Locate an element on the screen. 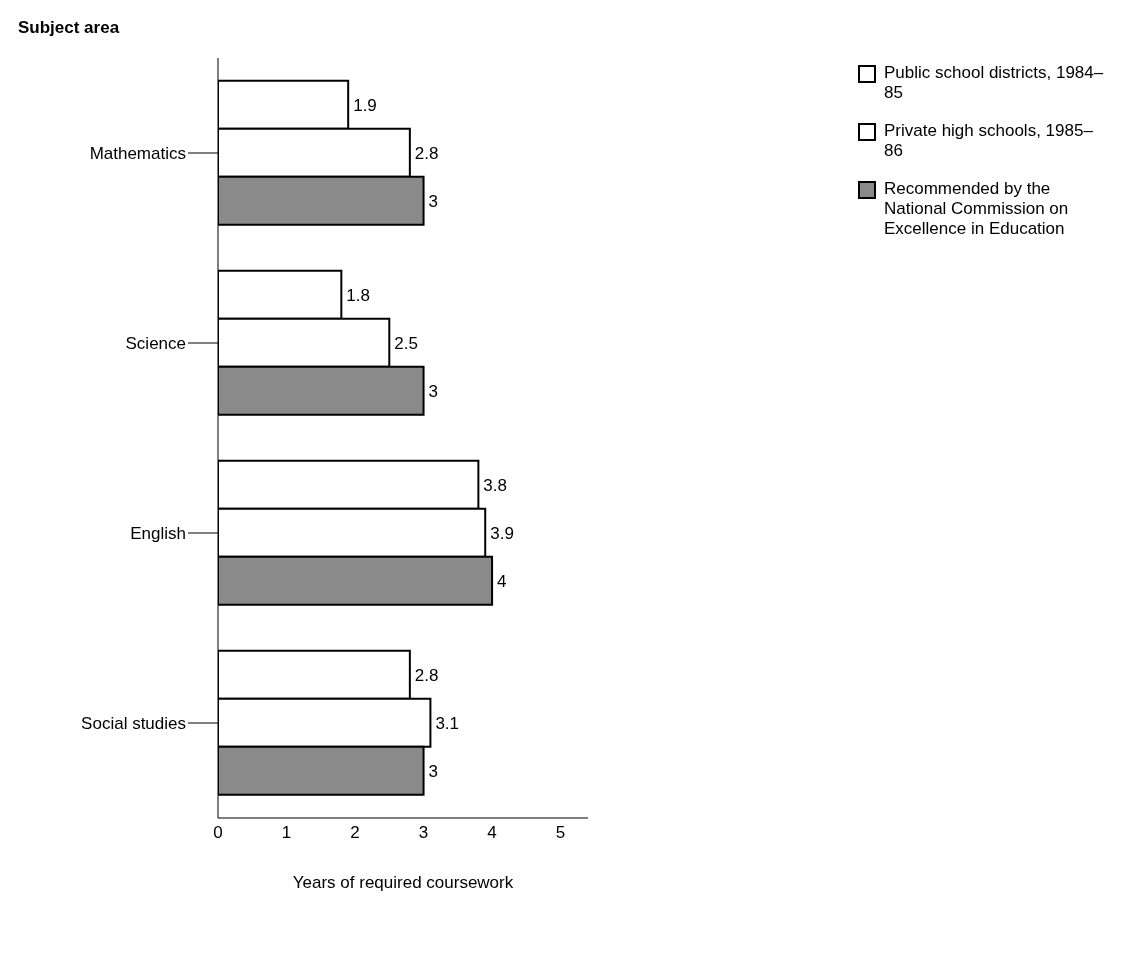 This screenshot has height=964, width=1133. data-label: 2.5 is located at coordinates (406, 343).